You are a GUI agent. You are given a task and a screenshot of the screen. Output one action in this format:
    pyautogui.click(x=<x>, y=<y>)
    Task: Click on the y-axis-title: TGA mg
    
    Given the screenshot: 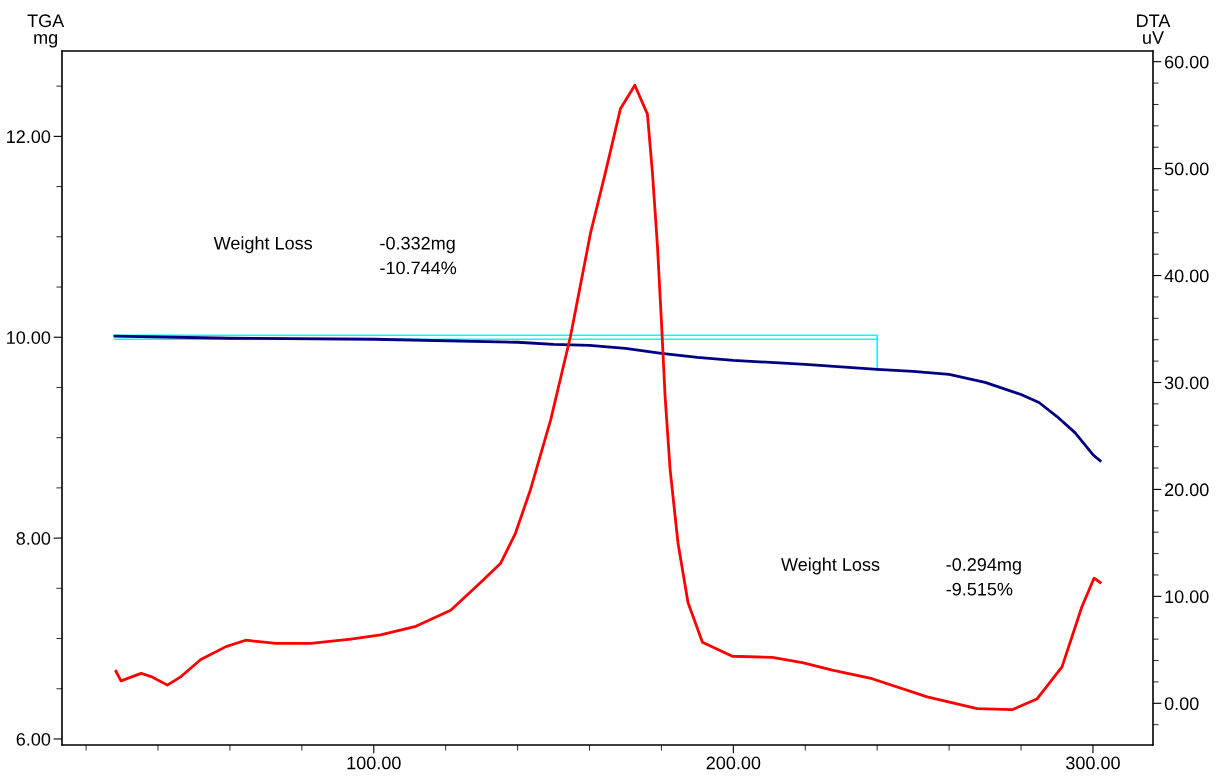 What is the action you would take?
    pyautogui.click(x=46, y=31)
    